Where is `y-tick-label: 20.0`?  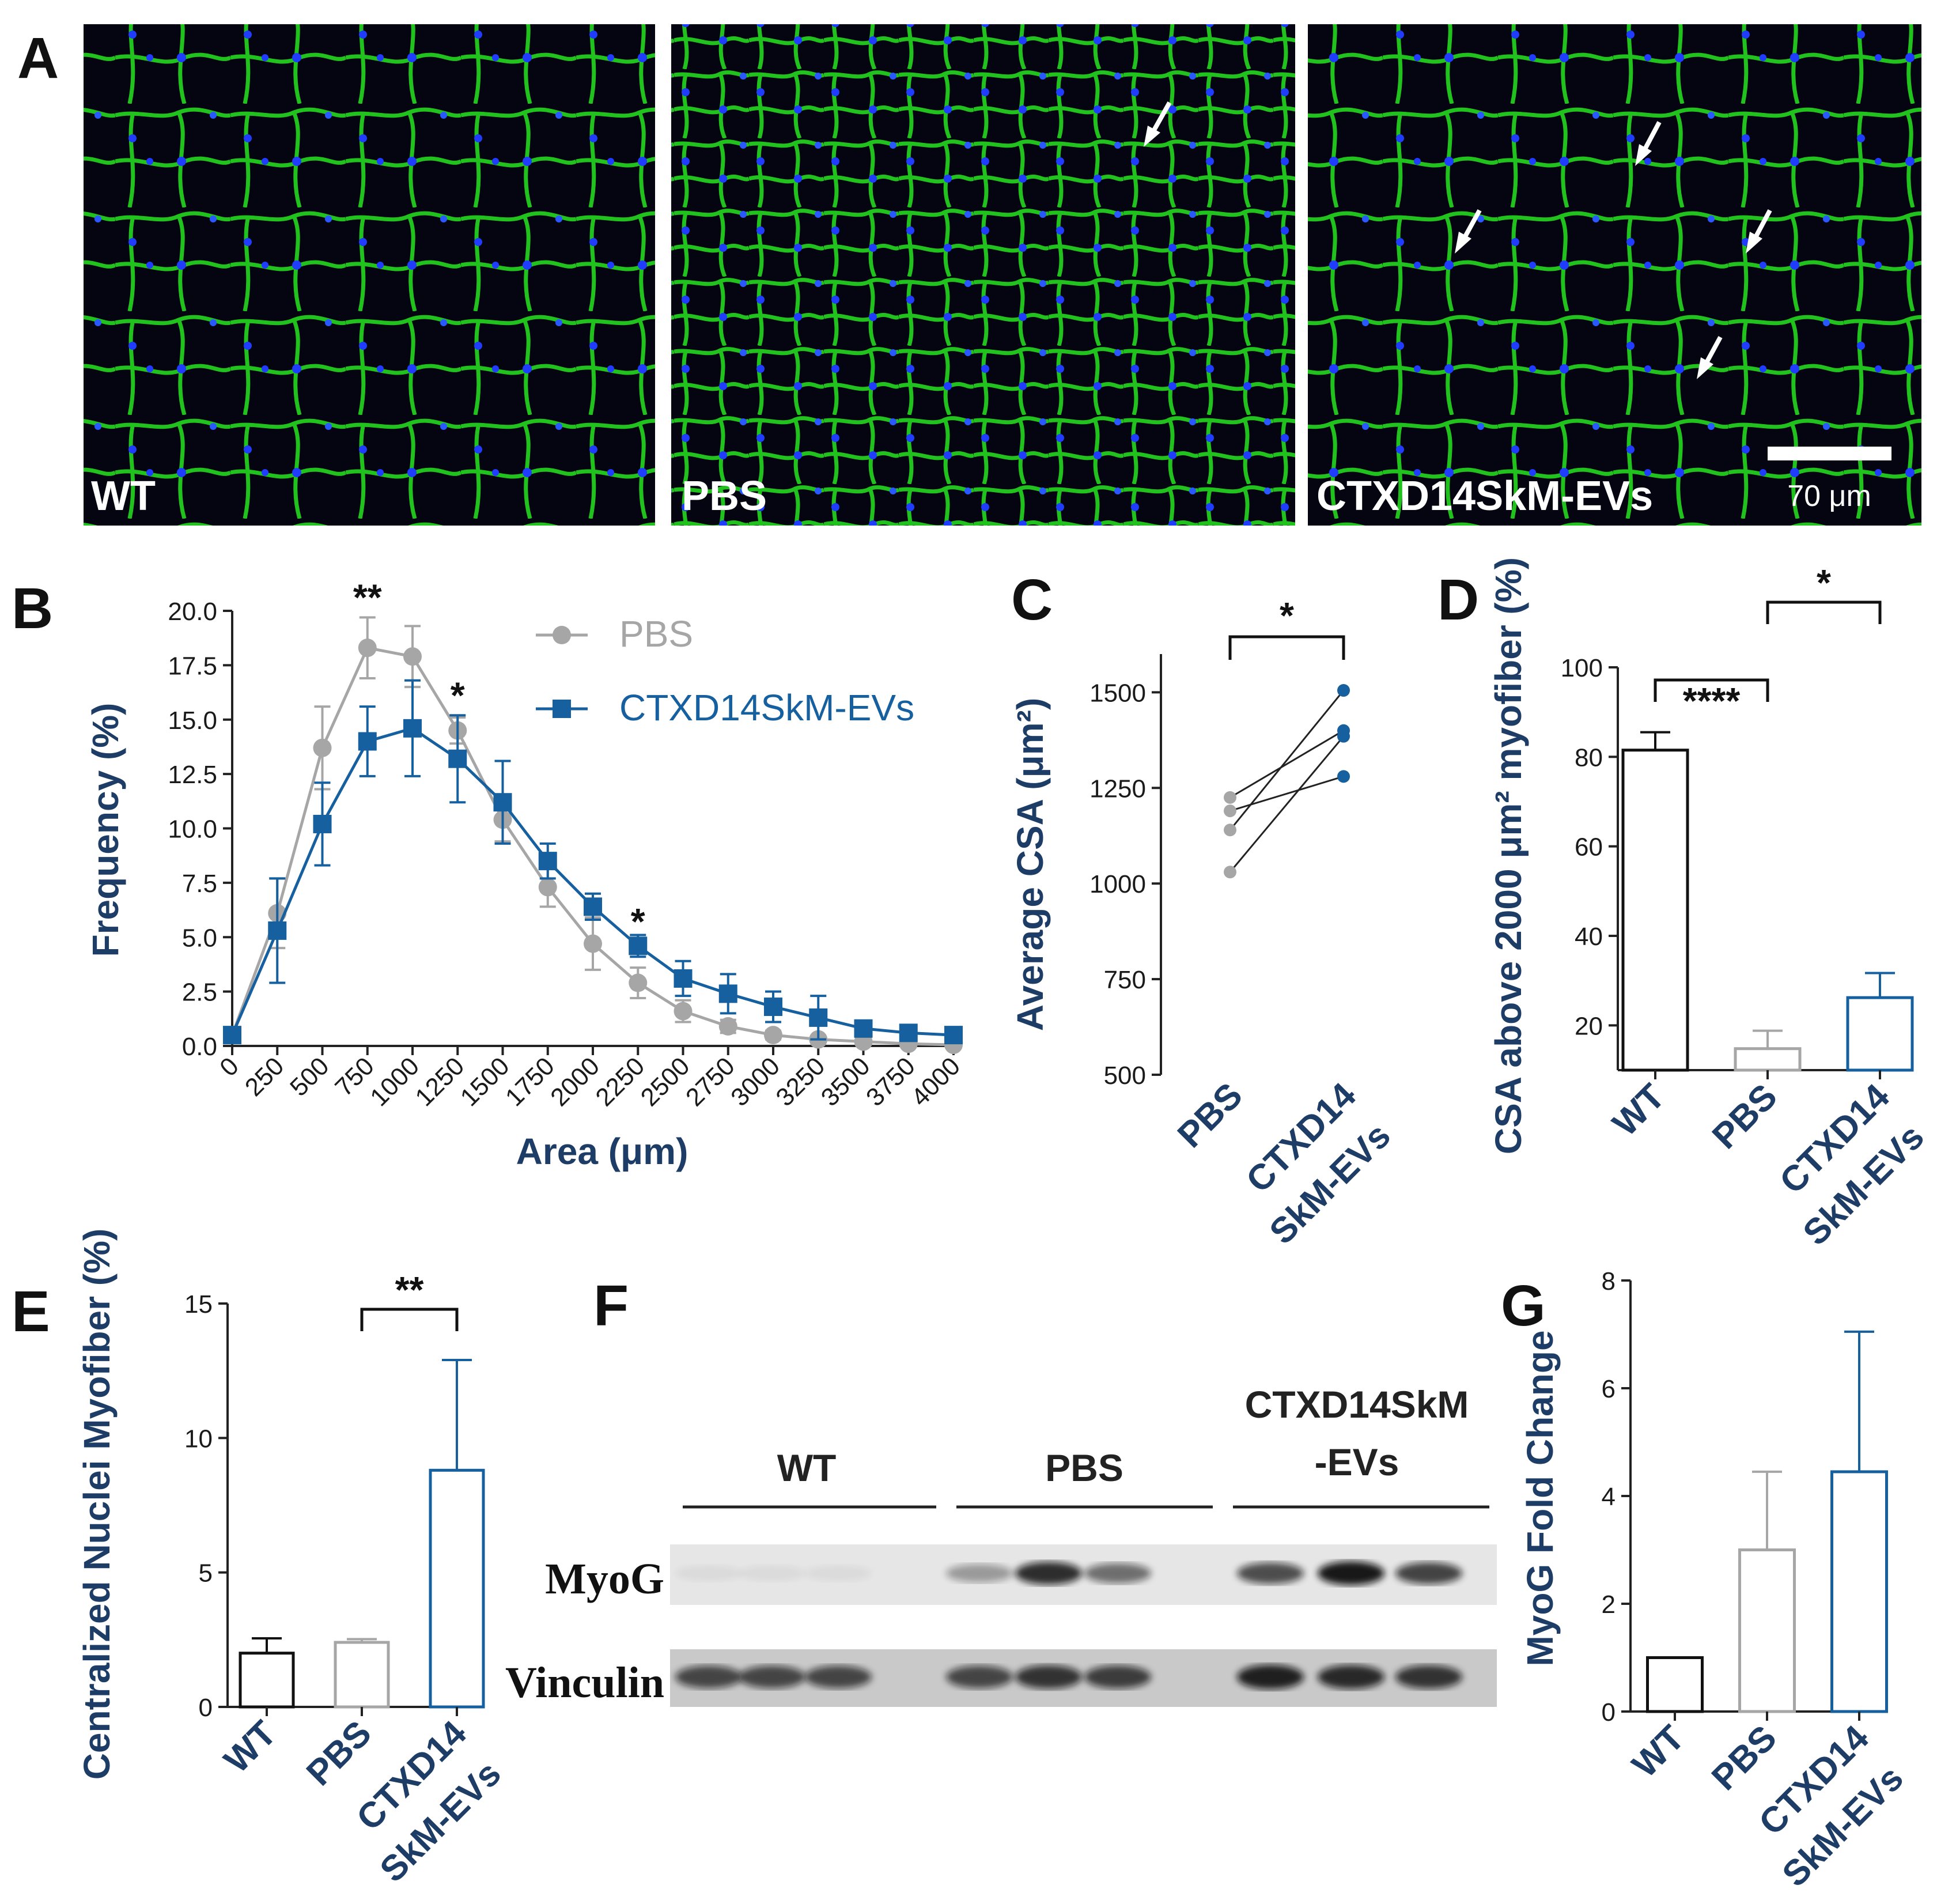
y-tick-label: 20.0 is located at coordinates (192, 612).